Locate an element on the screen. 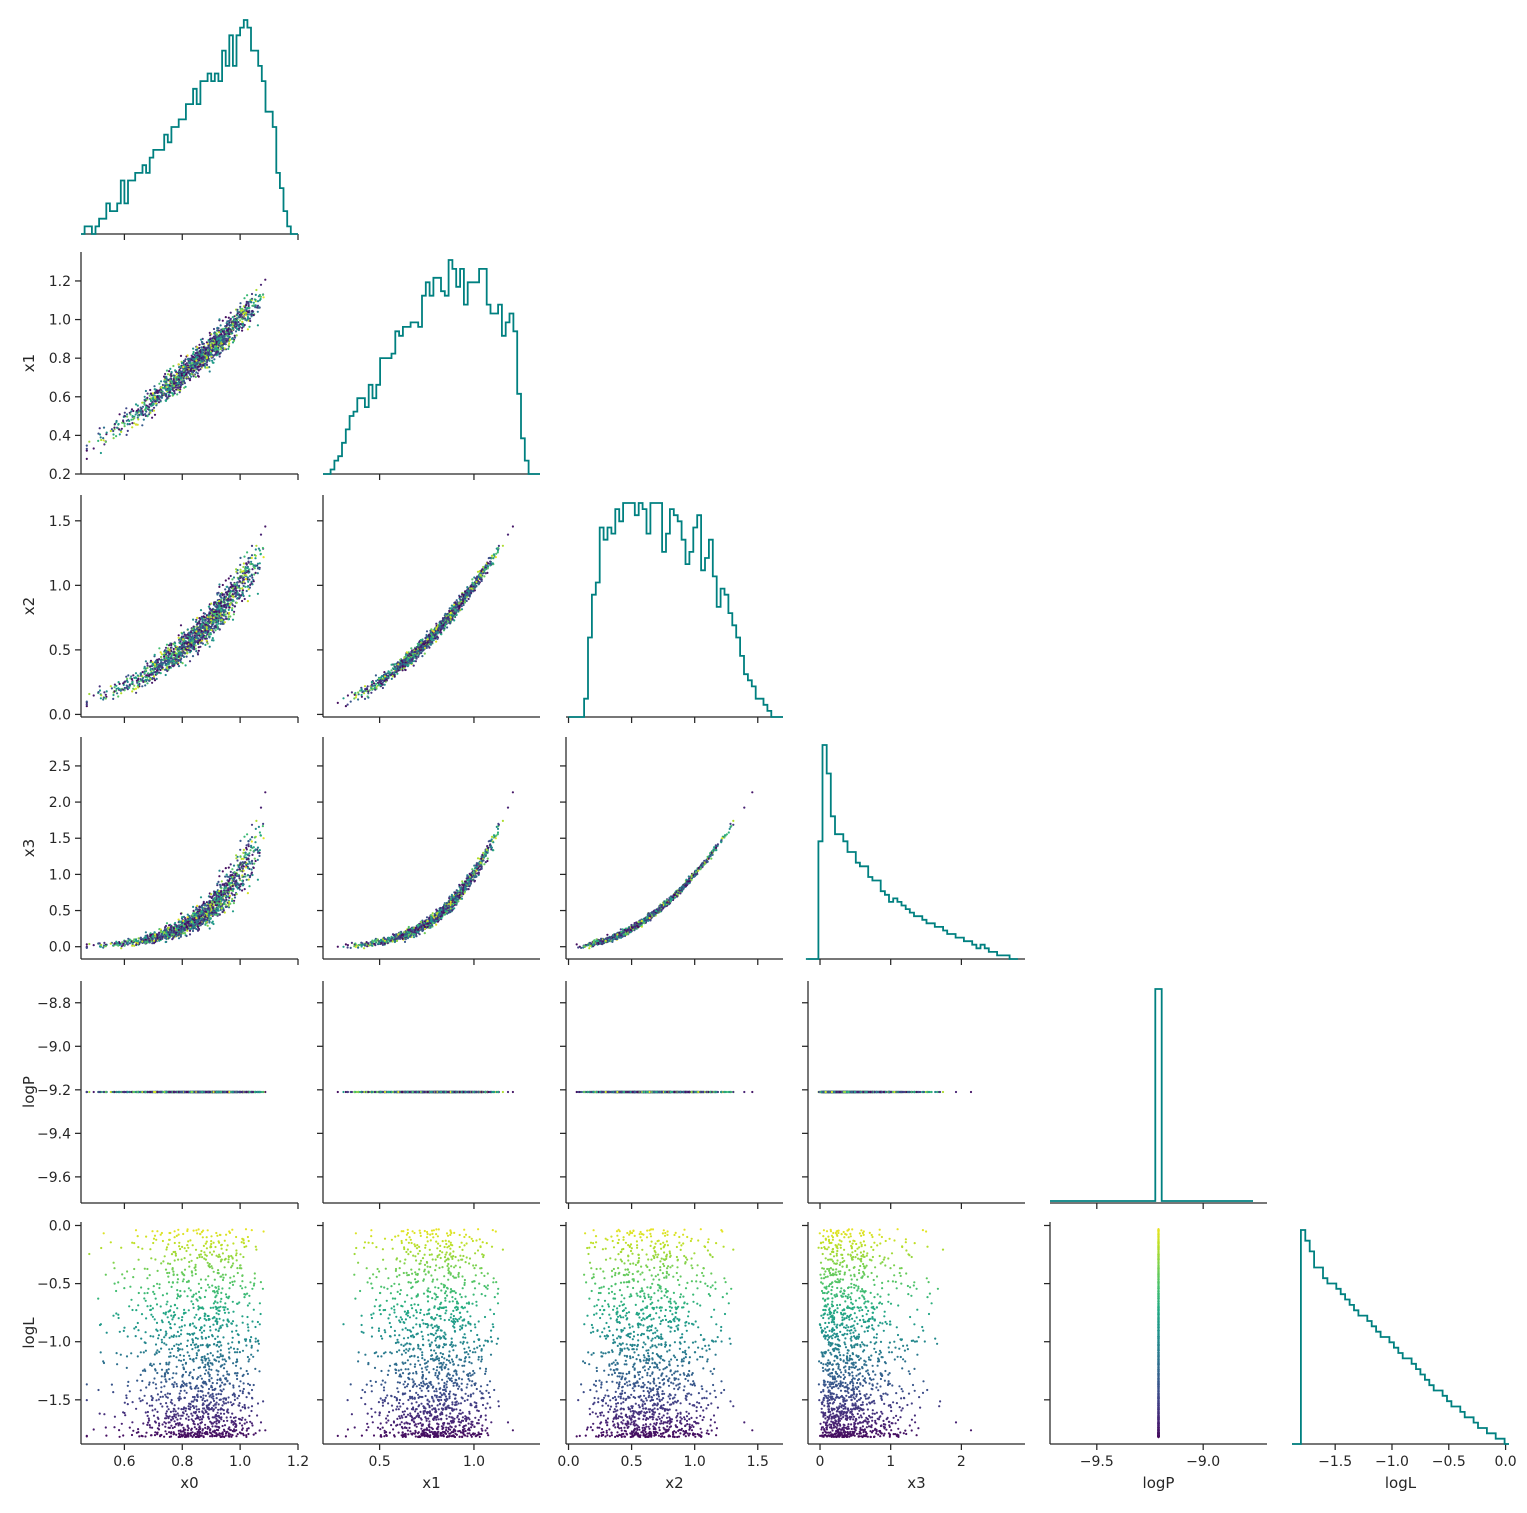  histogram-x0 is located at coordinates (189, 127).